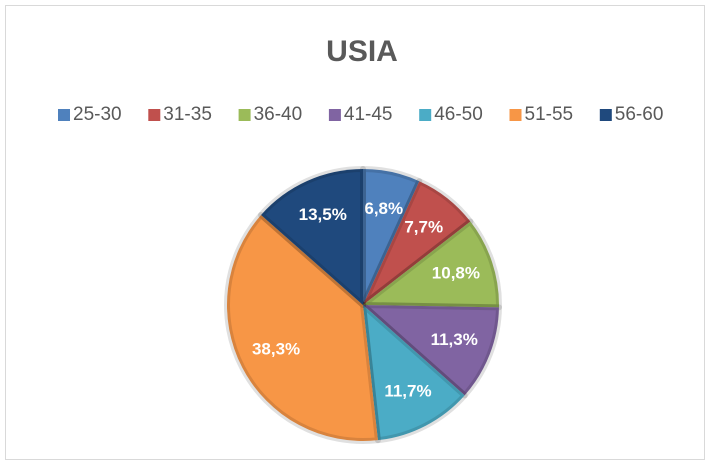 The height and width of the screenshot is (464, 710). I want to click on legend-label: 25-30, so click(97, 114).